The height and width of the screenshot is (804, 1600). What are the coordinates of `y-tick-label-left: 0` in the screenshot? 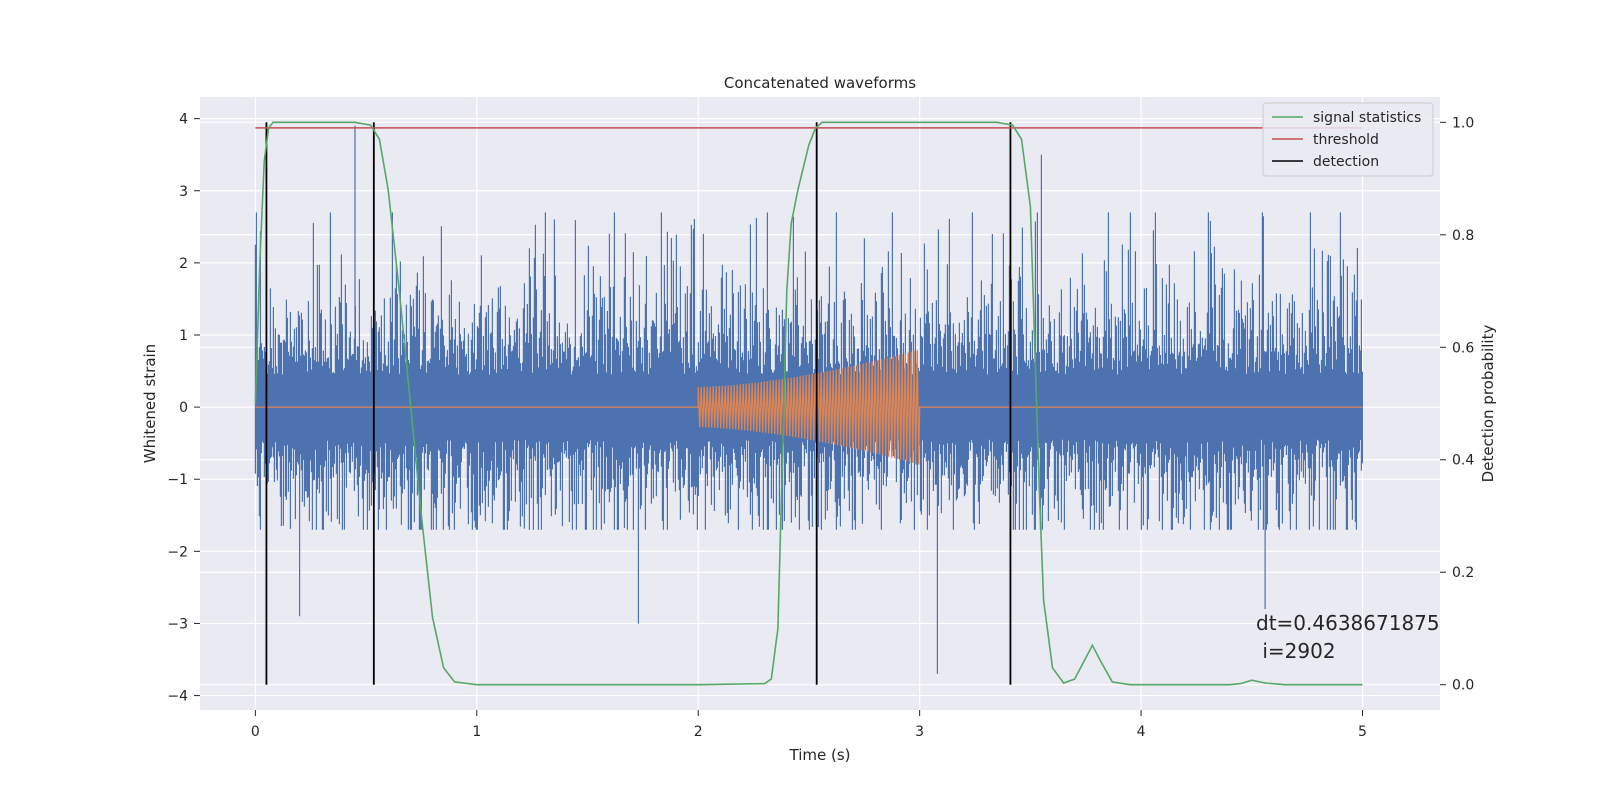 It's located at (183, 408).